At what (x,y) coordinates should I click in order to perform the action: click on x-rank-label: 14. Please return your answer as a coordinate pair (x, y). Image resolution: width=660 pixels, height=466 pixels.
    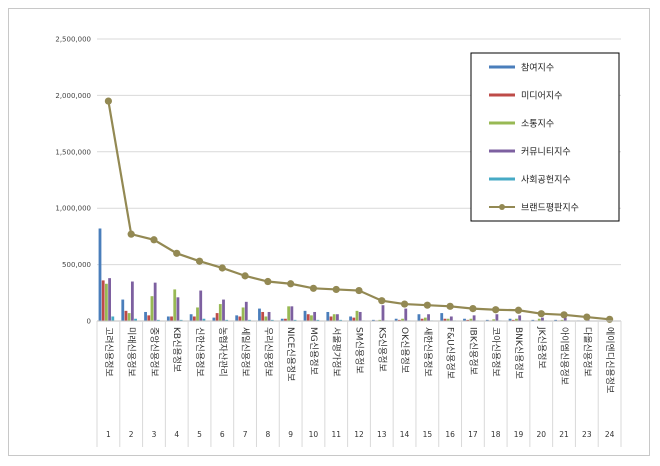
    Looking at the image, I should click on (405, 434).